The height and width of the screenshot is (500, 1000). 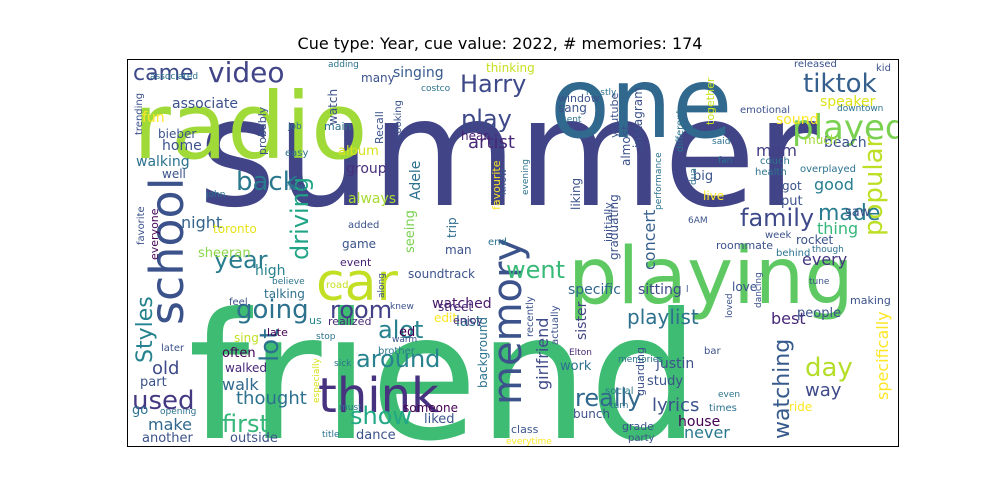 I want to click on word-almost: almost, so click(x=626, y=145).